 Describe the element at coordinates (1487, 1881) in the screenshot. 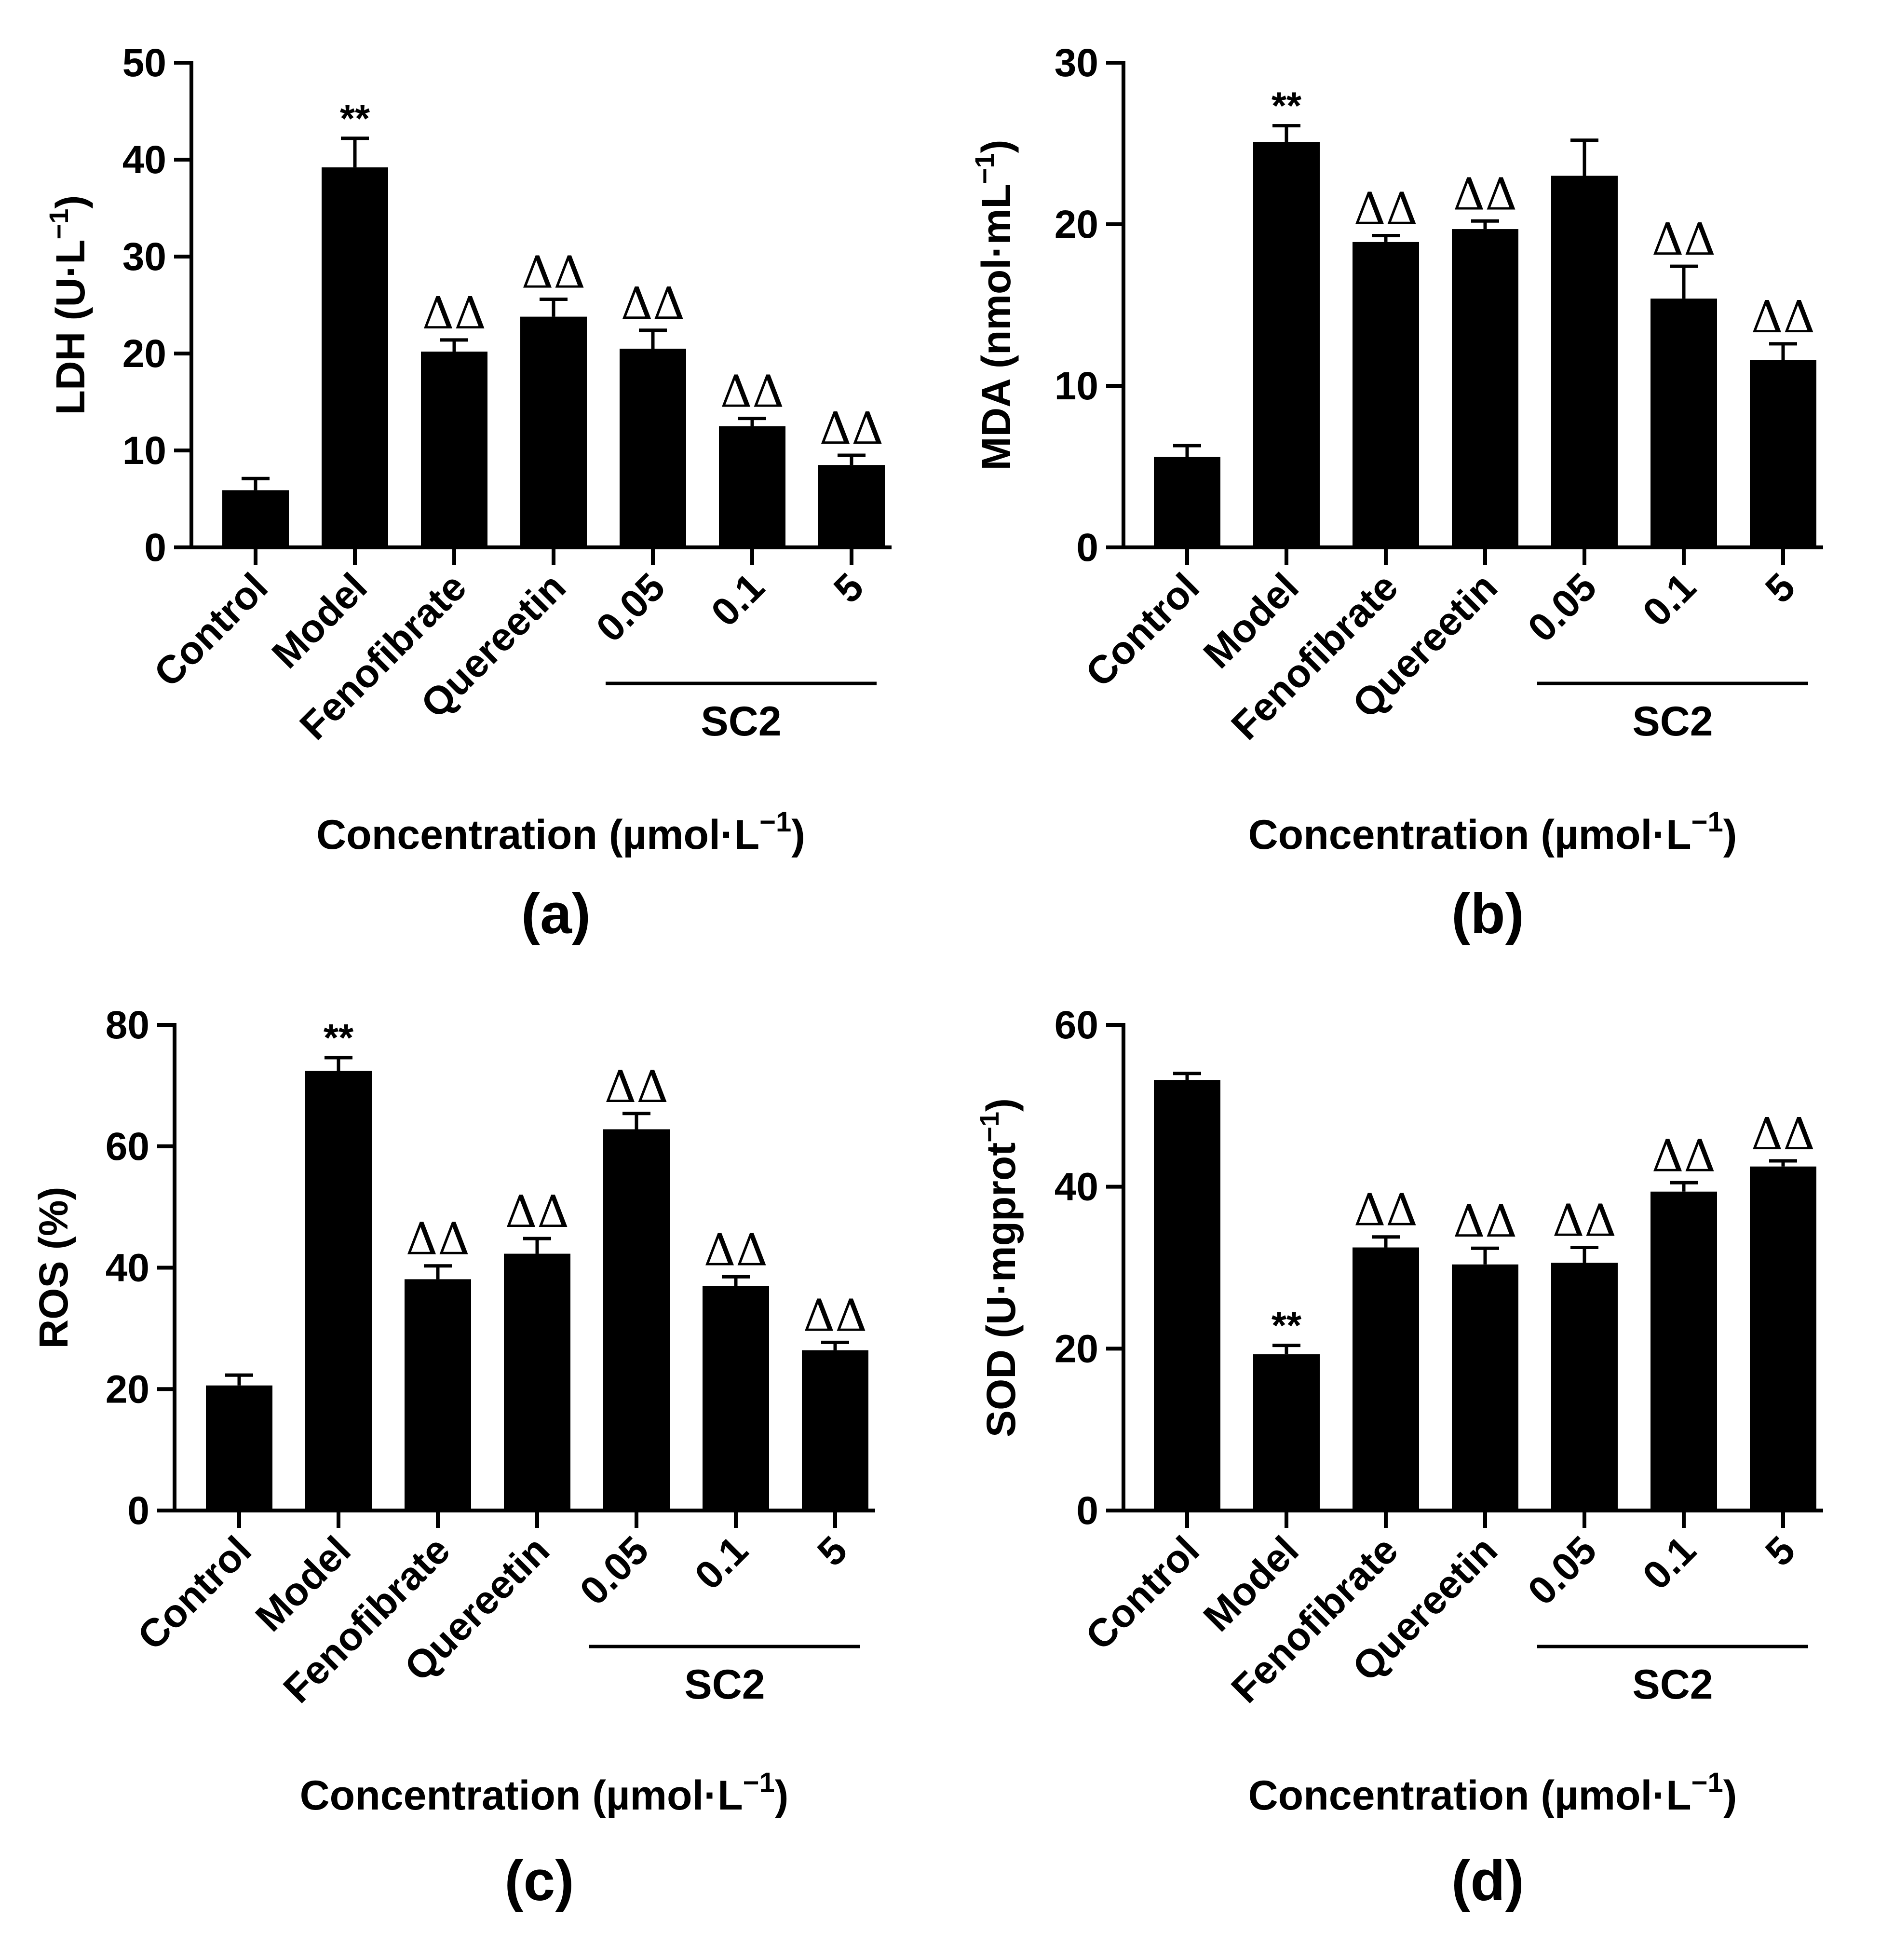

I see `panel-label: (d)` at that location.